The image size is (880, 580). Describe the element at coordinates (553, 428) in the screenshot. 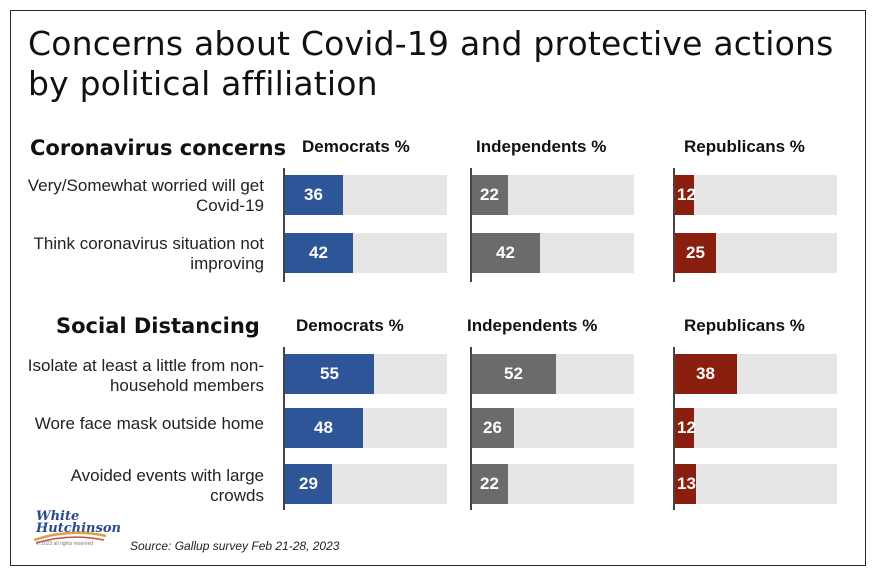

I see `bar-track: 26` at that location.